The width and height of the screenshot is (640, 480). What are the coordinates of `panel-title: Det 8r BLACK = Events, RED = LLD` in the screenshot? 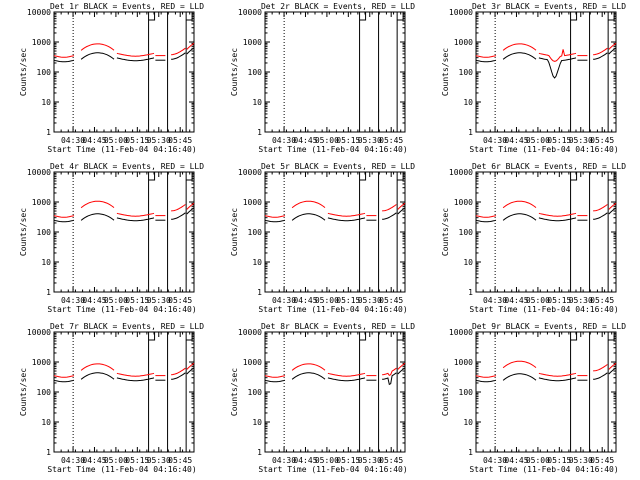 It's located at (338, 326).